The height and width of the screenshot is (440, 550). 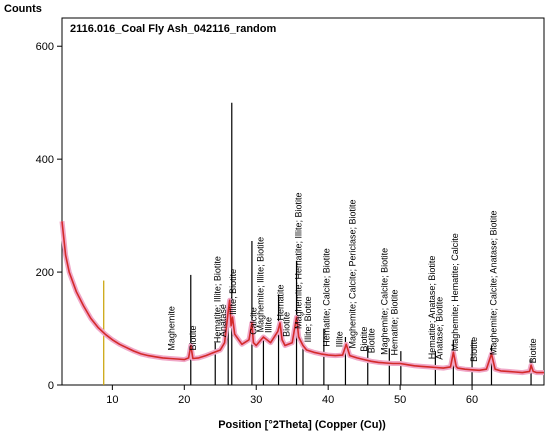 What do you see at coordinates (394, 322) in the screenshot?
I see `phase-annotation: Hematite; Biotite` at bounding box center [394, 322].